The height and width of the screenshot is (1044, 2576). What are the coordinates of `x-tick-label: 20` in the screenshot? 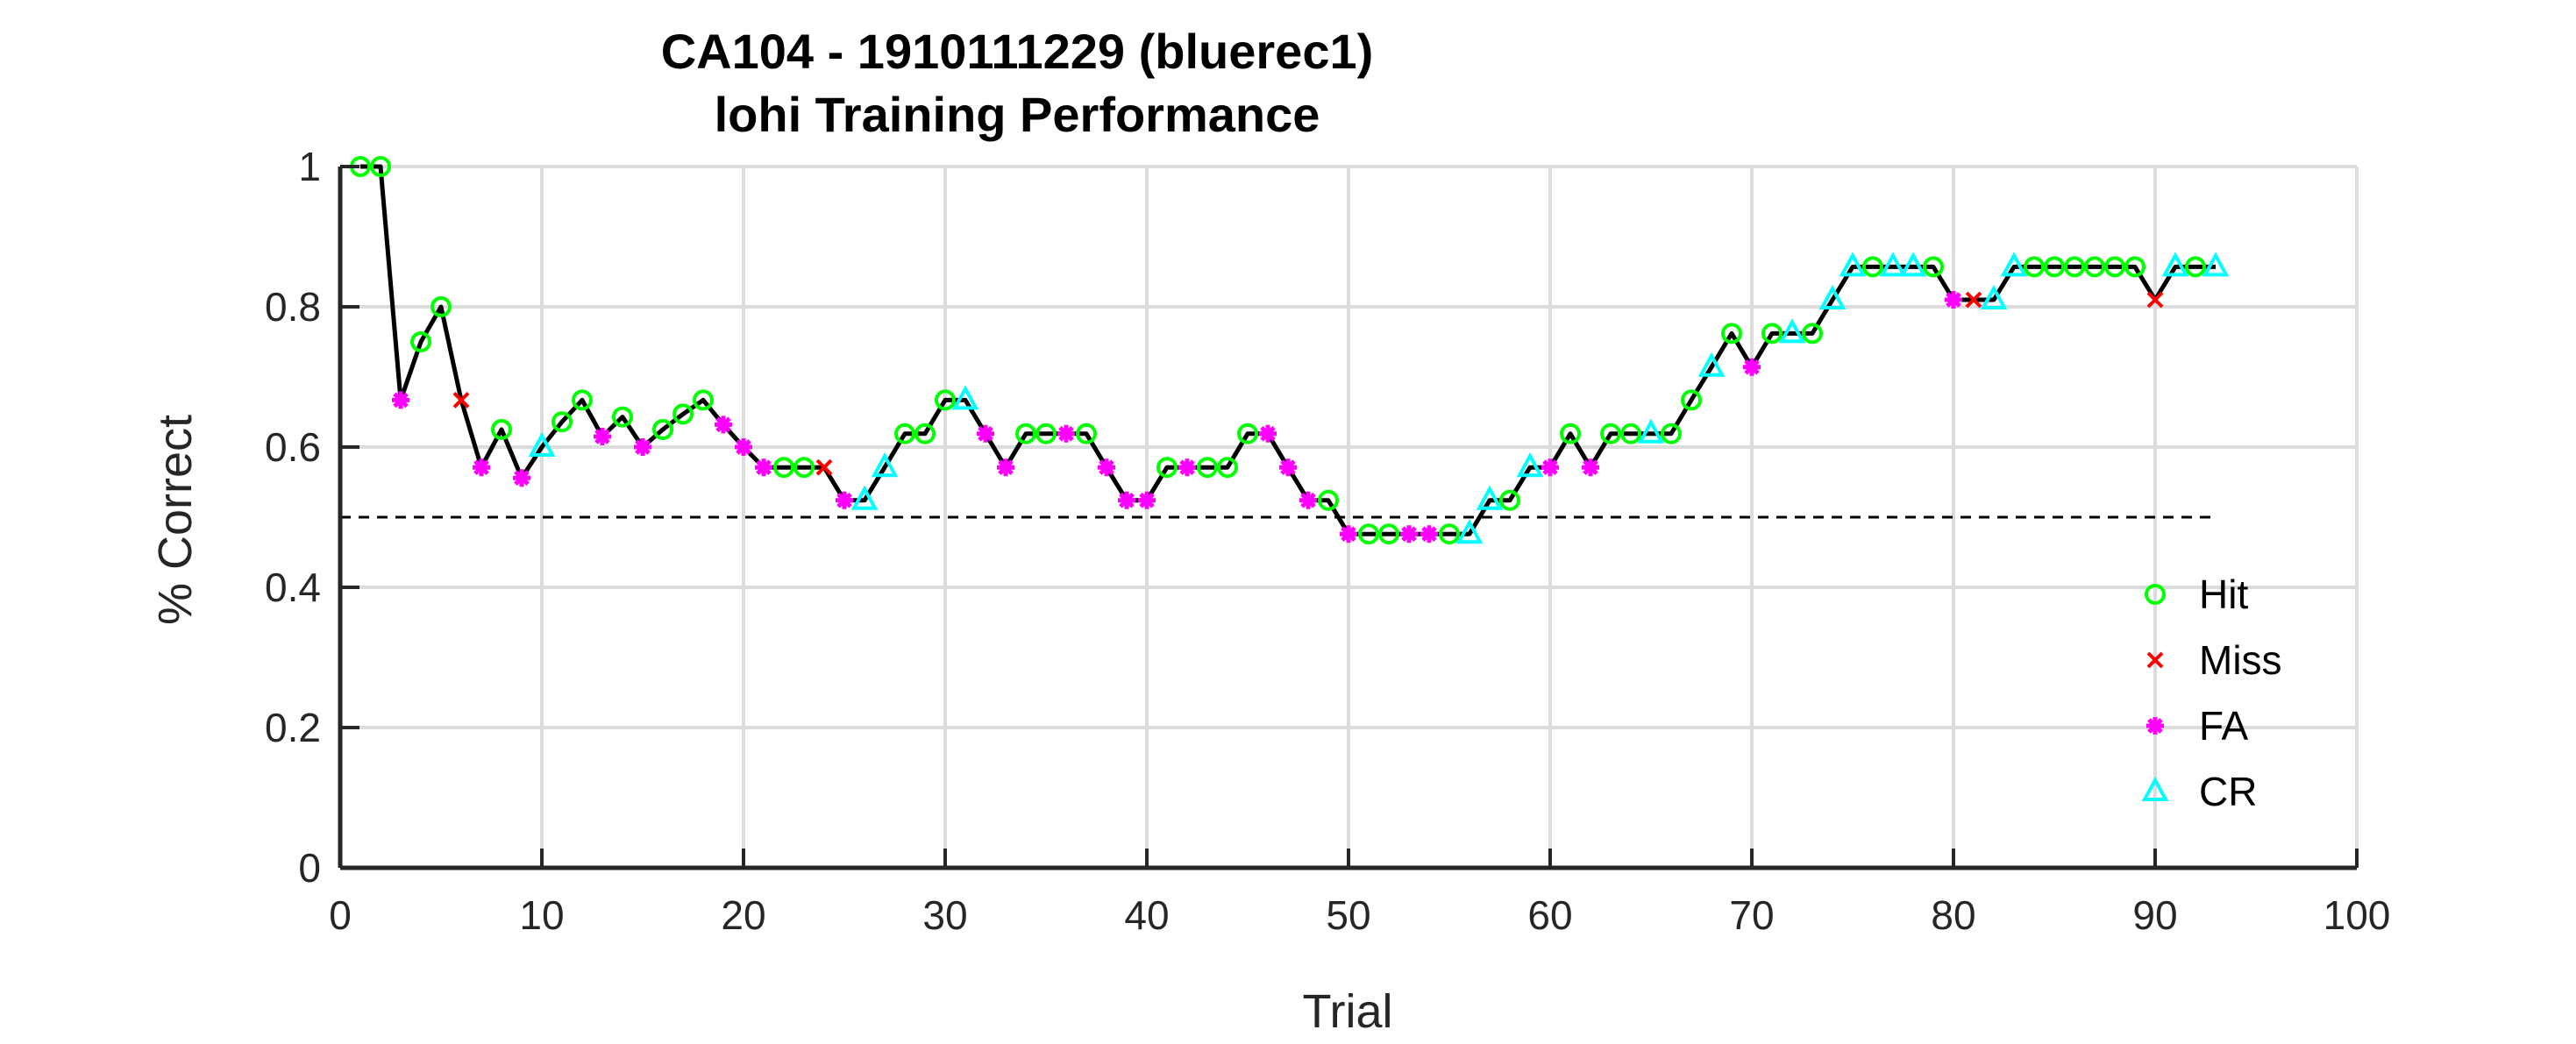 It's located at (743, 915).